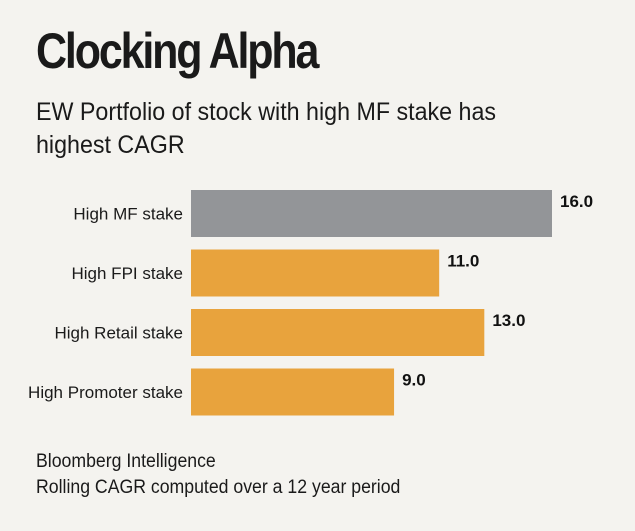 The height and width of the screenshot is (531, 635). Describe the element at coordinates (463, 261) in the screenshot. I see `value-label: 11.0` at that location.